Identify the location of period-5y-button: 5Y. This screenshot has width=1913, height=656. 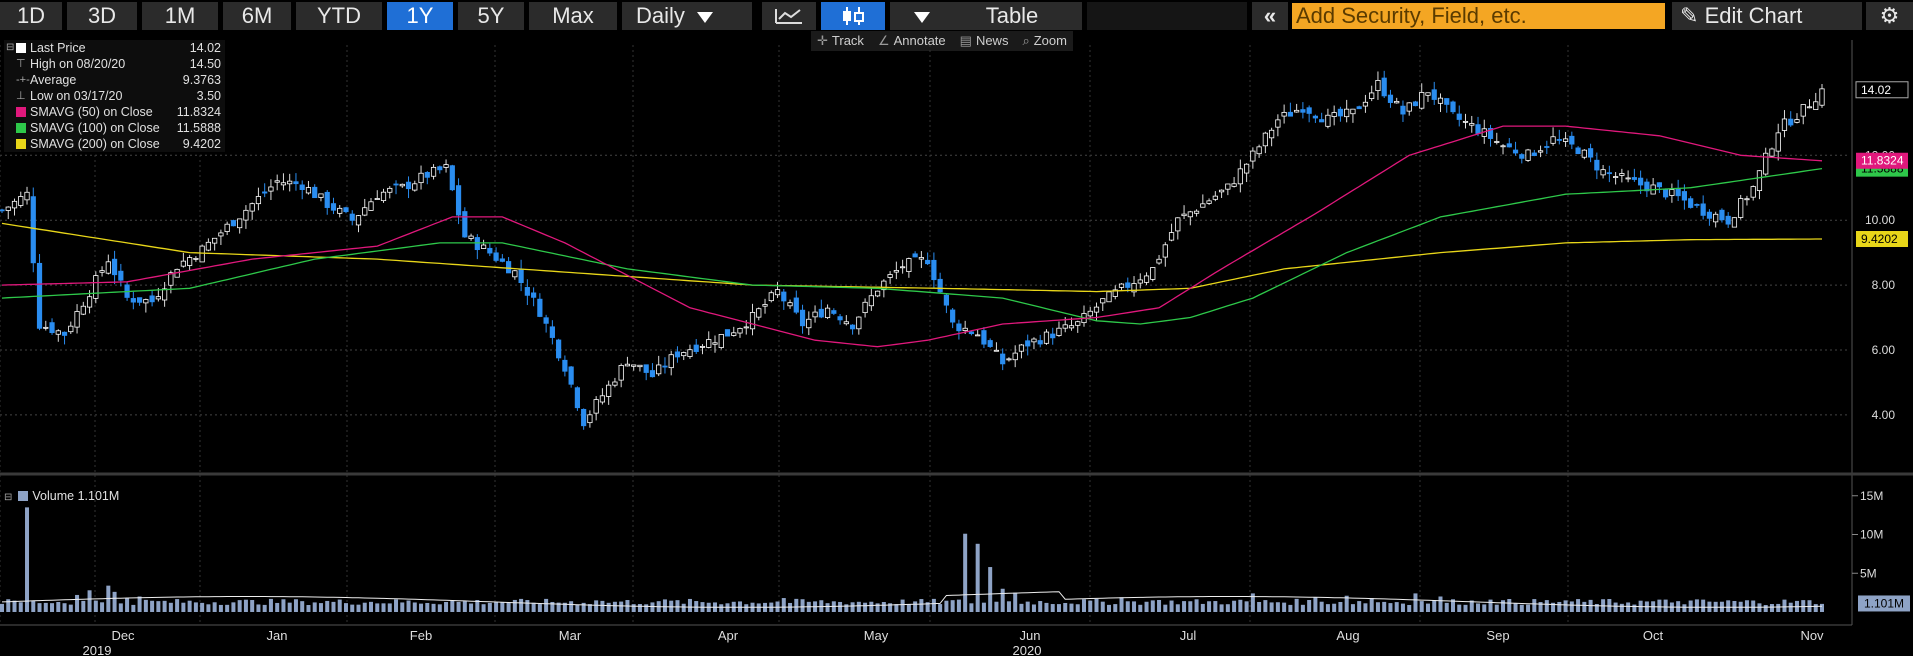
(491, 16).